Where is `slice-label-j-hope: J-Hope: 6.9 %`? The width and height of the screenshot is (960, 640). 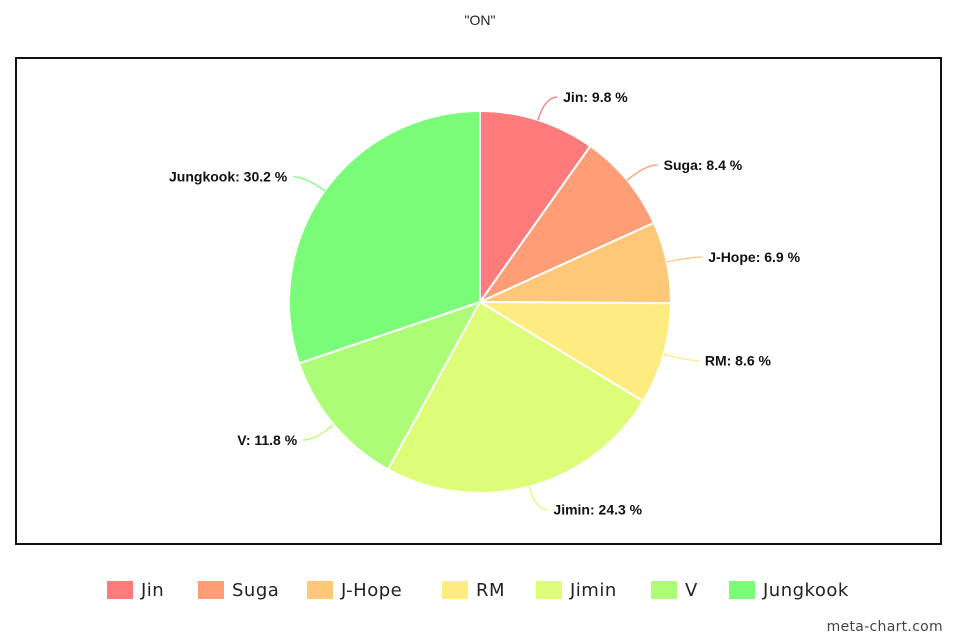 slice-label-j-hope: J-Hope: 6.9 % is located at coordinates (754, 257).